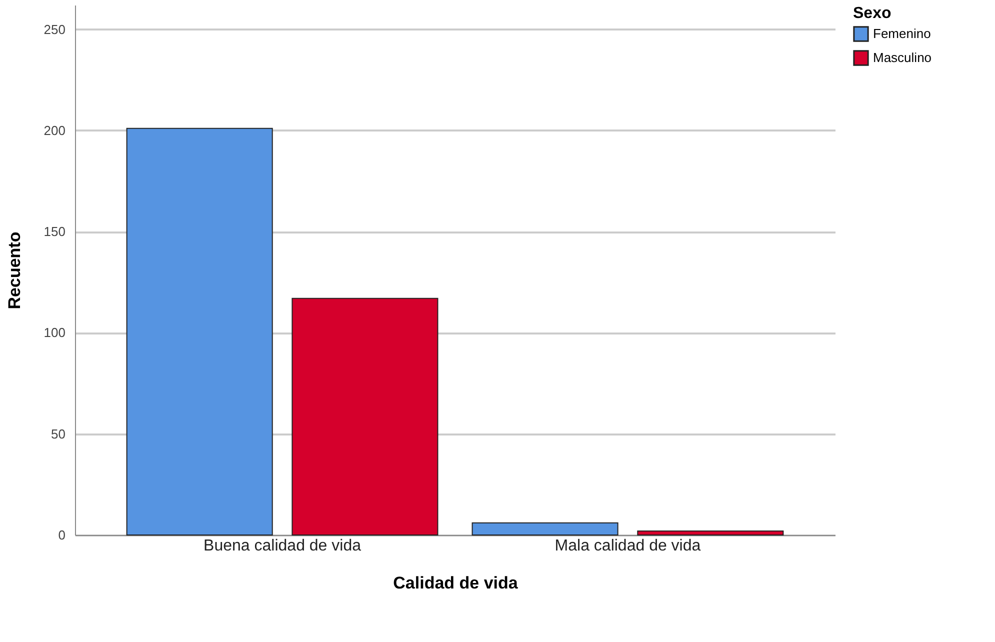 The image size is (995, 642). I want to click on y-tick-label: 250, so click(55, 29).